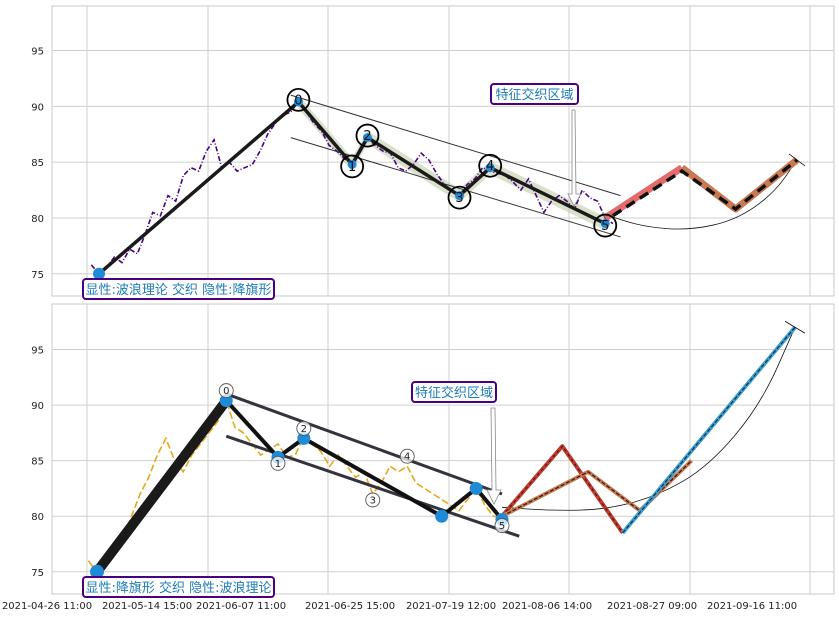 This screenshot has height=617, width=839. What do you see at coordinates (47, 606) in the screenshot?
I see `x-tick-label: 2021-04-26 11:00` at bounding box center [47, 606].